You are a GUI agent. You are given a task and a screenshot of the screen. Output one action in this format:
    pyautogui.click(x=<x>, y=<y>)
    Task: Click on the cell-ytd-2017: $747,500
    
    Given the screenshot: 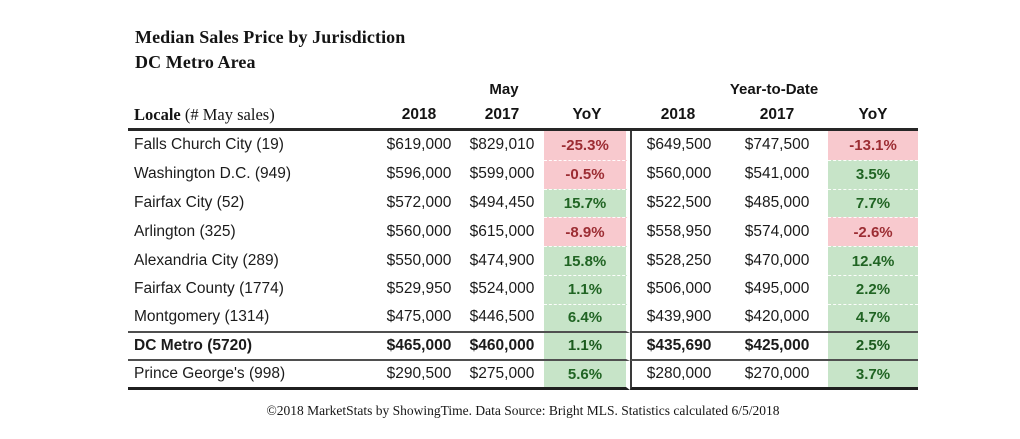 What is the action you would take?
    pyautogui.click(x=777, y=145)
    